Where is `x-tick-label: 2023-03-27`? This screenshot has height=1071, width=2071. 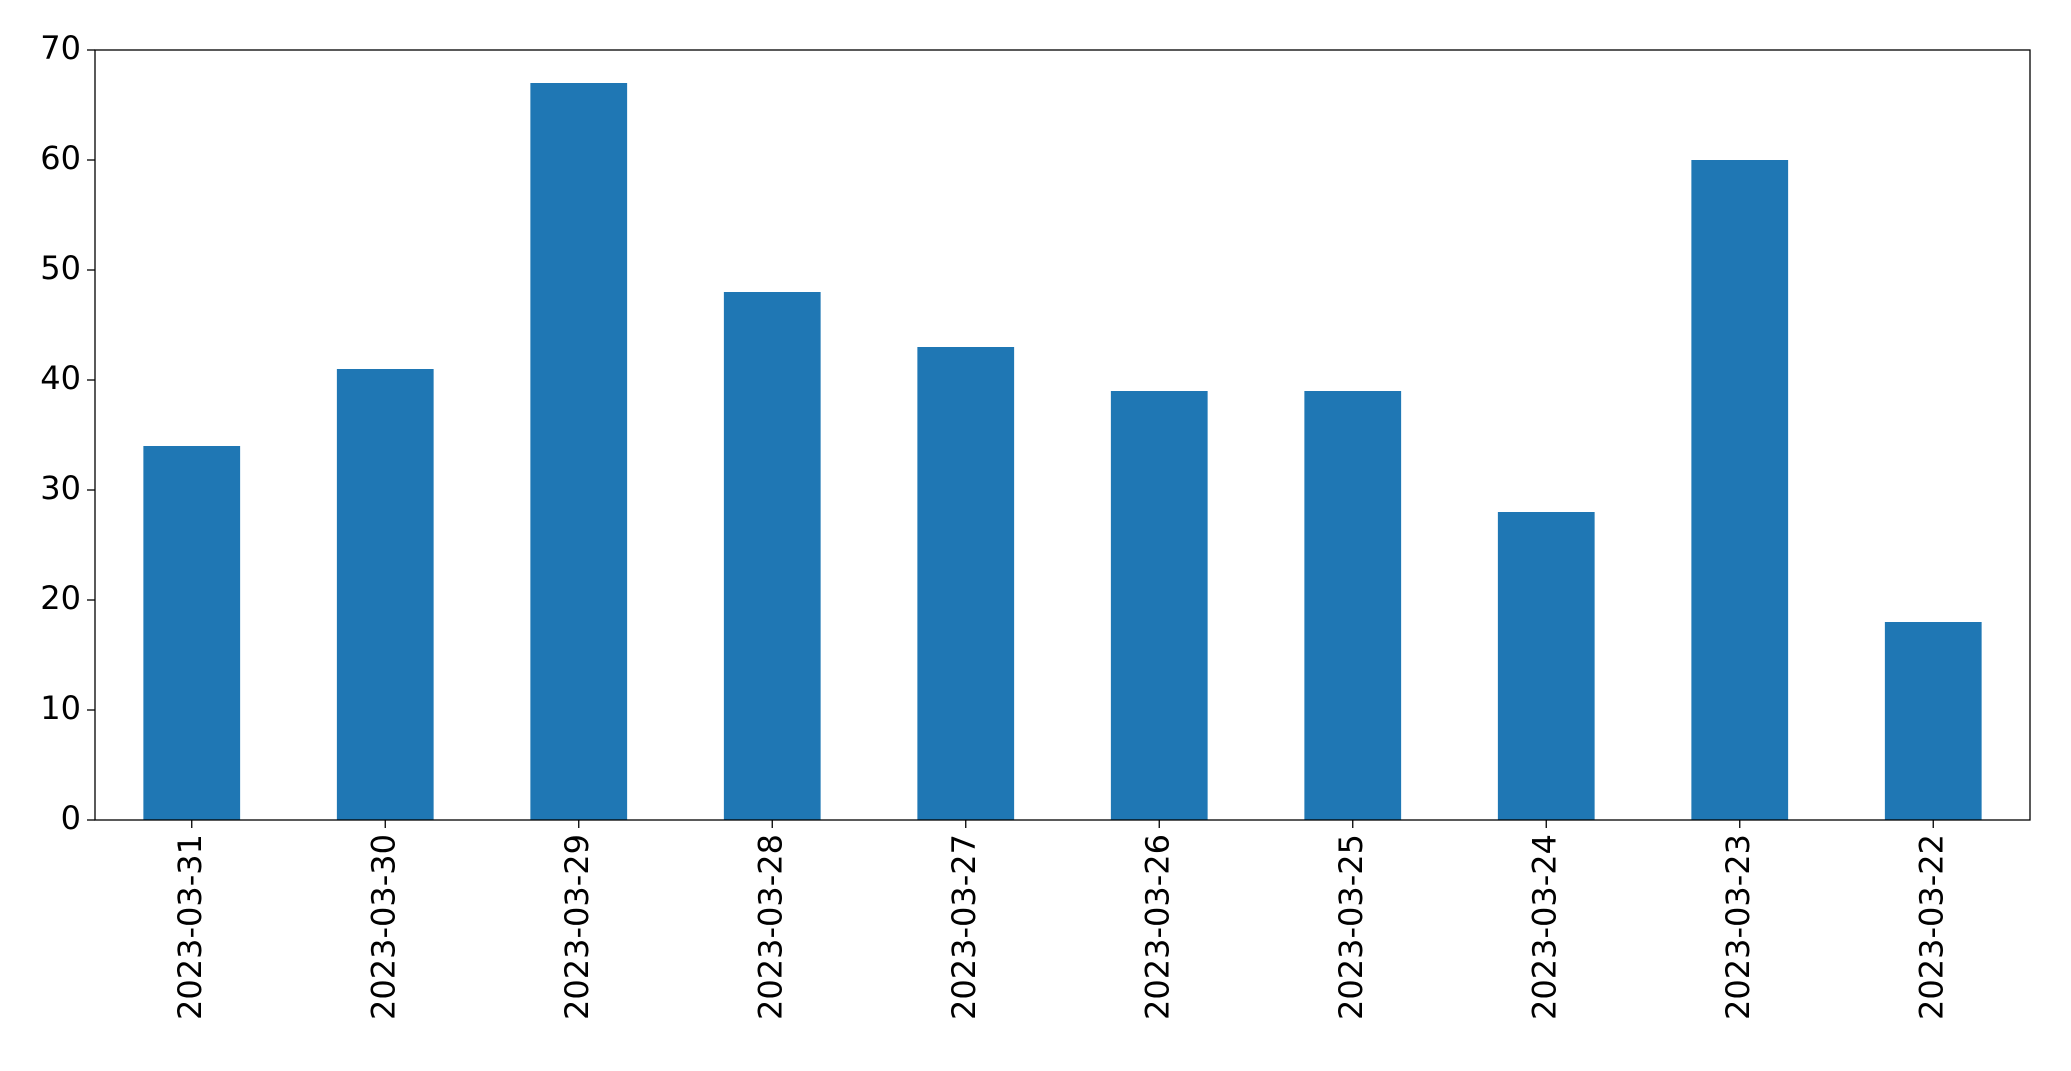
x-tick-label: 2023-03-27 is located at coordinates (964, 927).